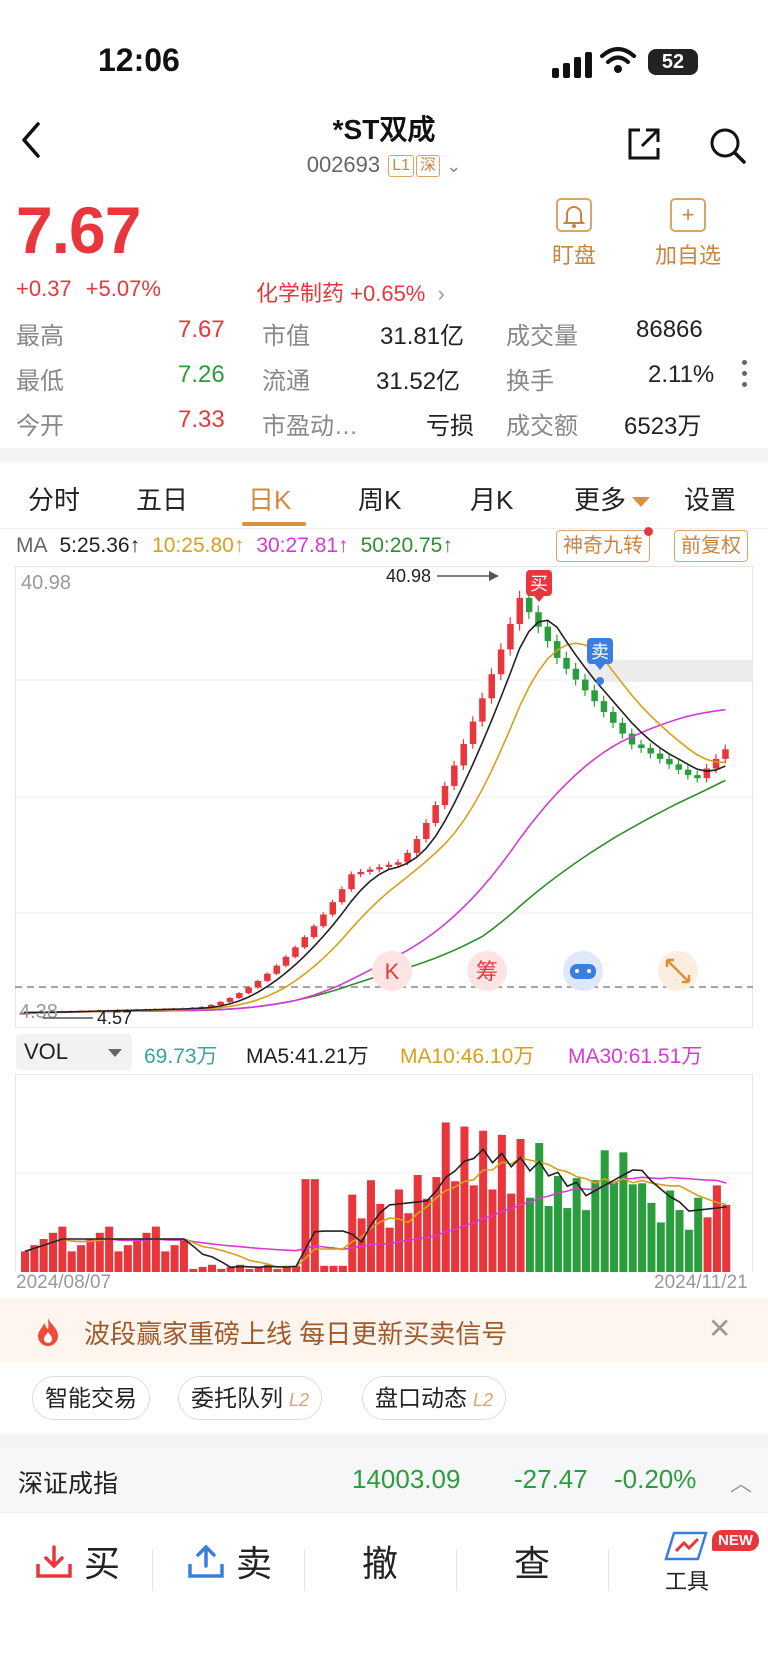 The height and width of the screenshot is (1670, 768). I want to click on tools-label: 工具, so click(686, 1581).